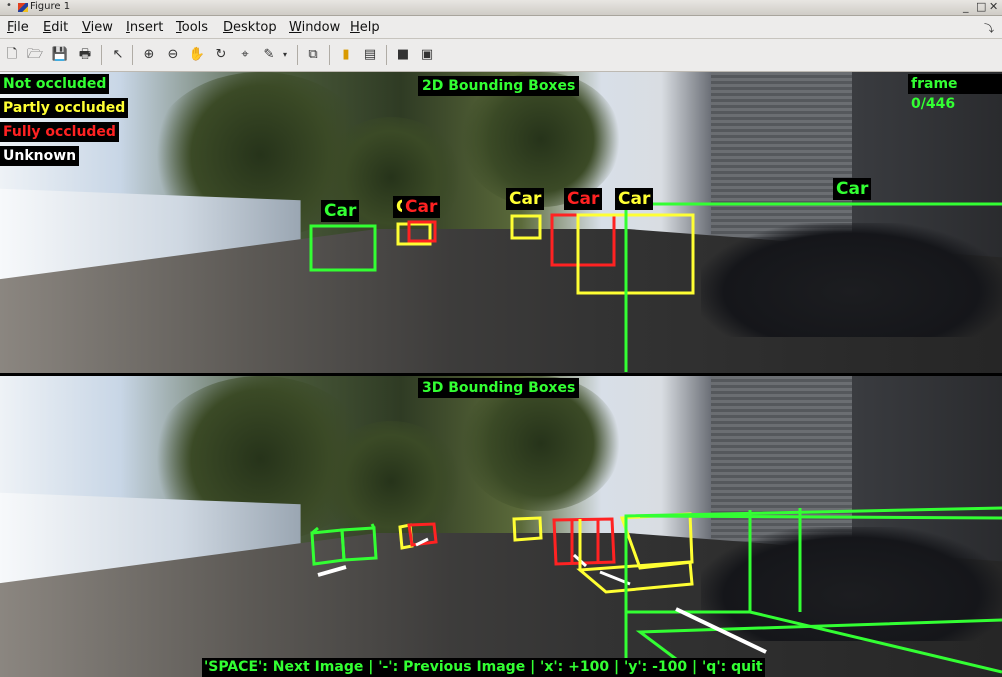  What do you see at coordinates (56, 27) in the screenshot?
I see `menu-edit: Edit` at bounding box center [56, 27].